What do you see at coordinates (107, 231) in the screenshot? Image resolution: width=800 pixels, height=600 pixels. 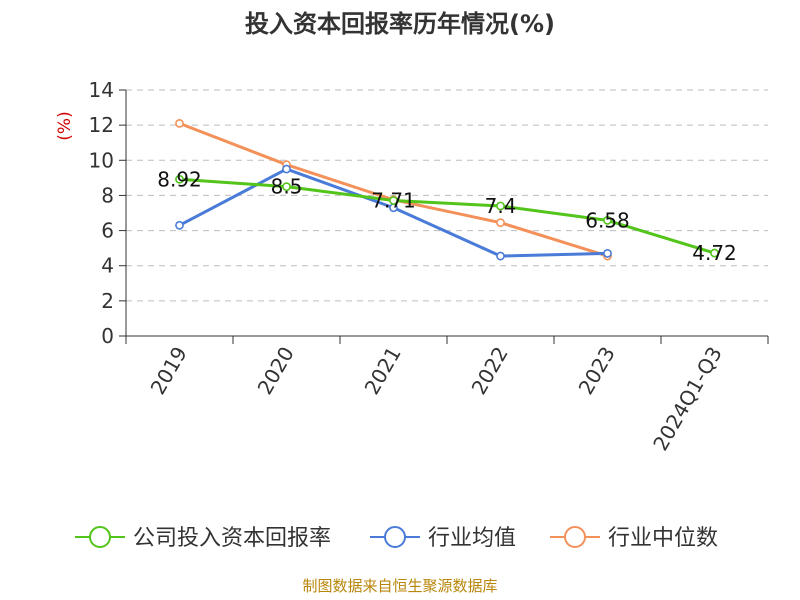 I see `y-tick-label: 6` at bounding box center [107, 231].